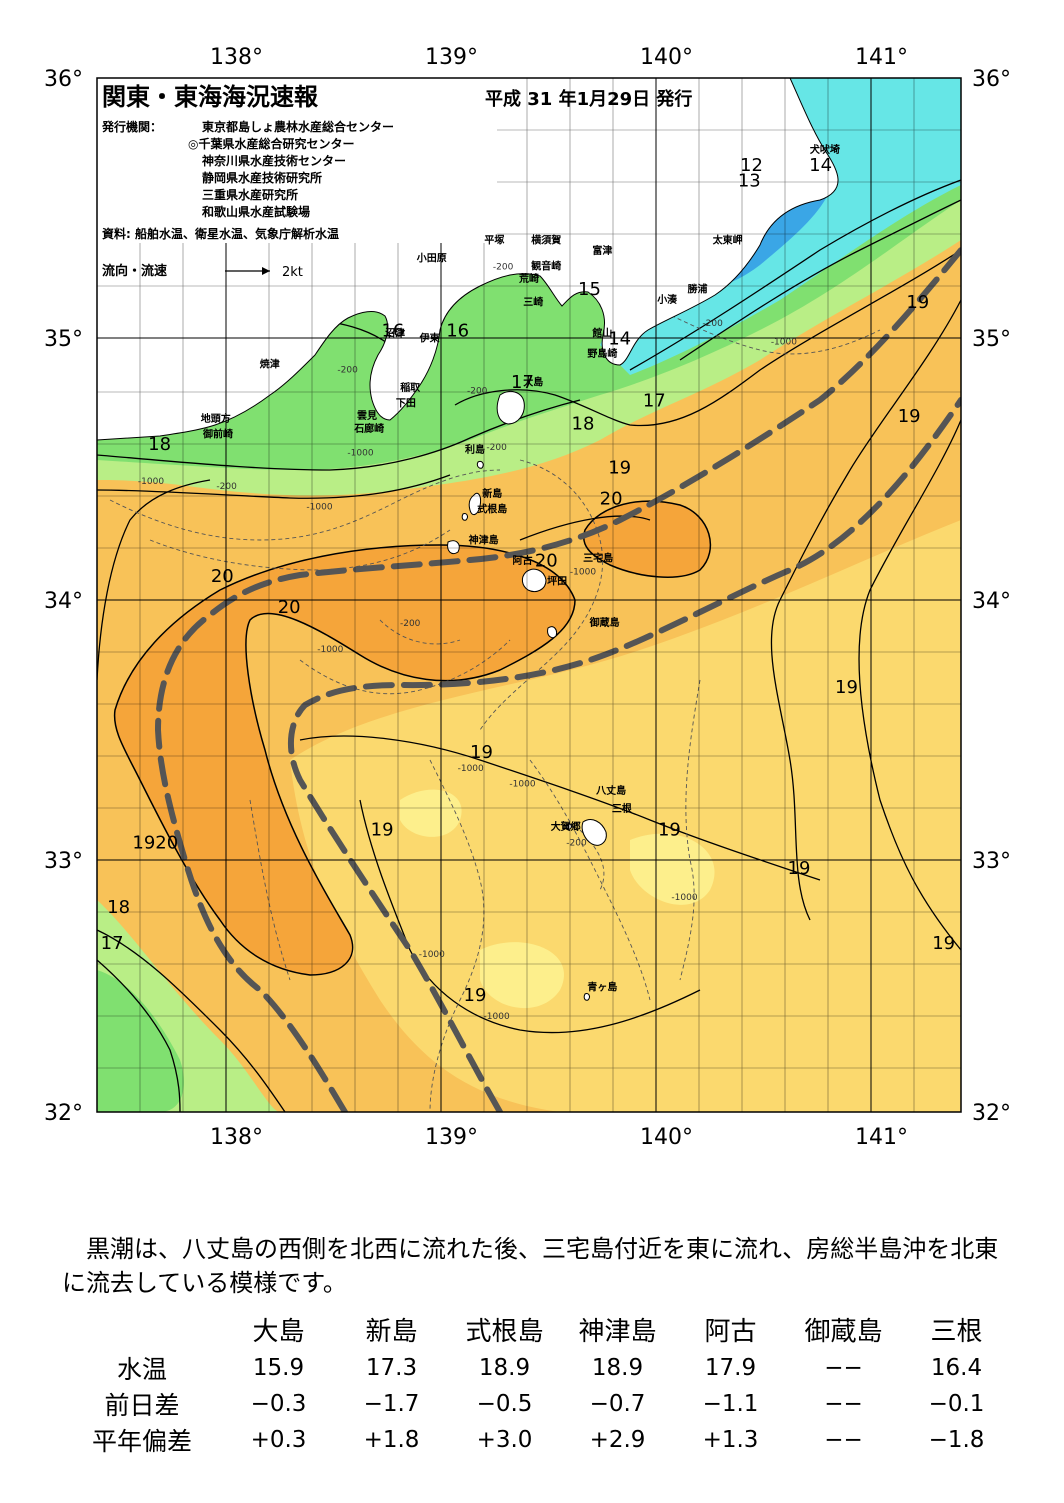  I want to click on col-header: 新島, so click(391, 1331).